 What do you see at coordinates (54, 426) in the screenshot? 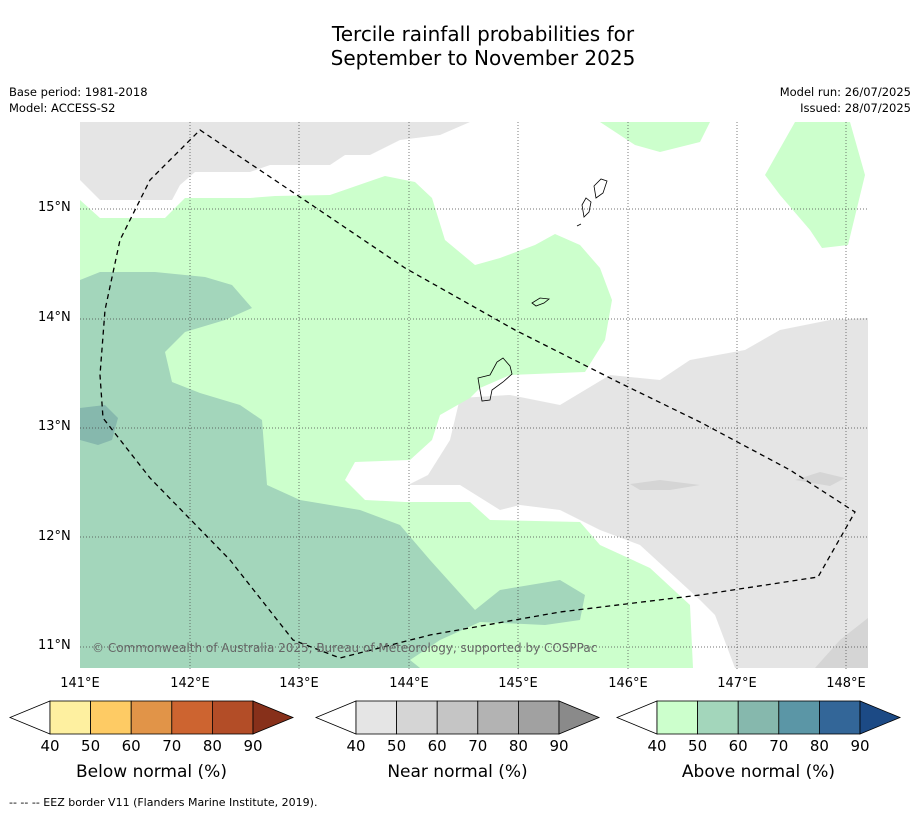
I see `lat-label-13n: 13°N` at bounding box center [54, 426].